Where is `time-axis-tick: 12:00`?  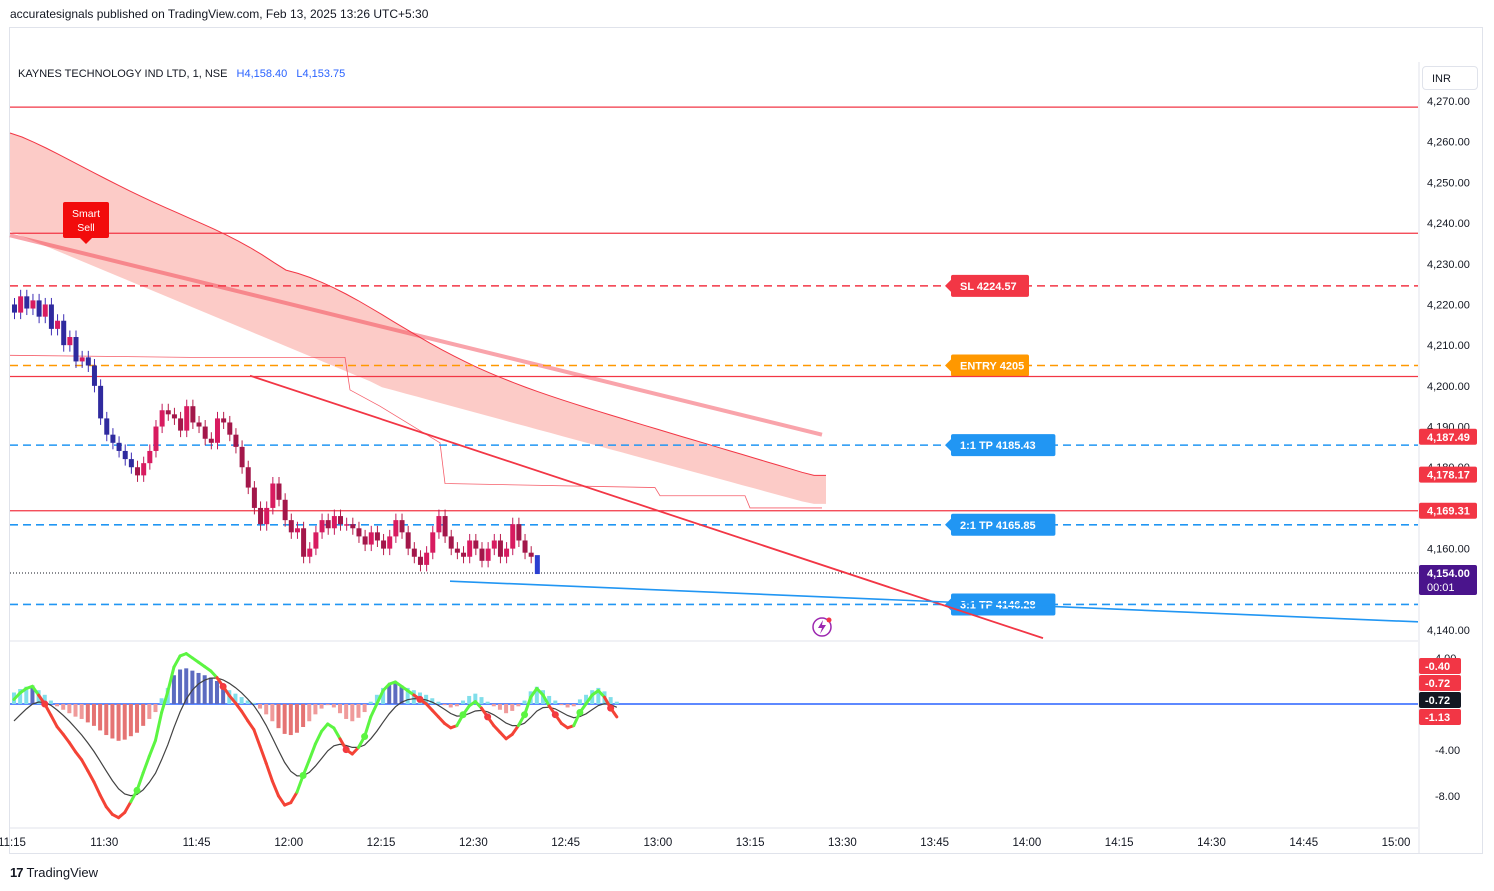
time-axis-tick: 12:00 is located at coordinates (288, 843).